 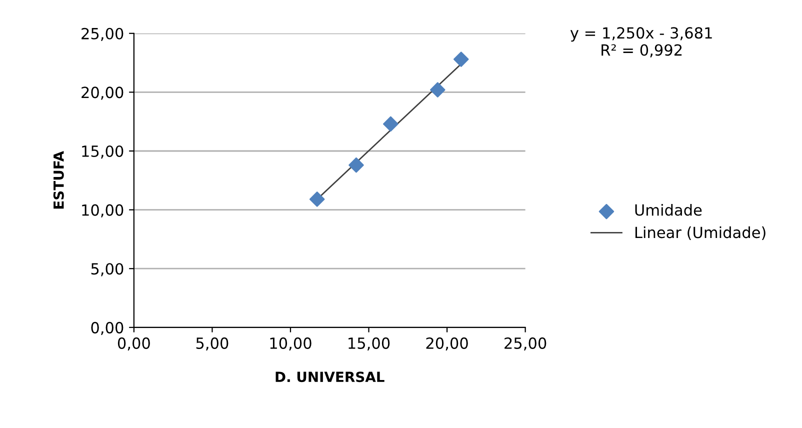 I want to click on x-tick-label: 0,00, so click(x=134, y=344).